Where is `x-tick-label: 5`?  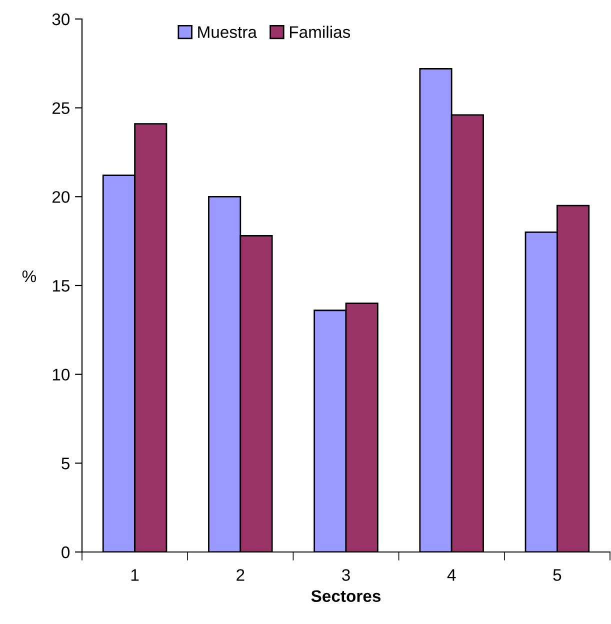 x-tick-label: 5 is located at coordinates (557, 575).